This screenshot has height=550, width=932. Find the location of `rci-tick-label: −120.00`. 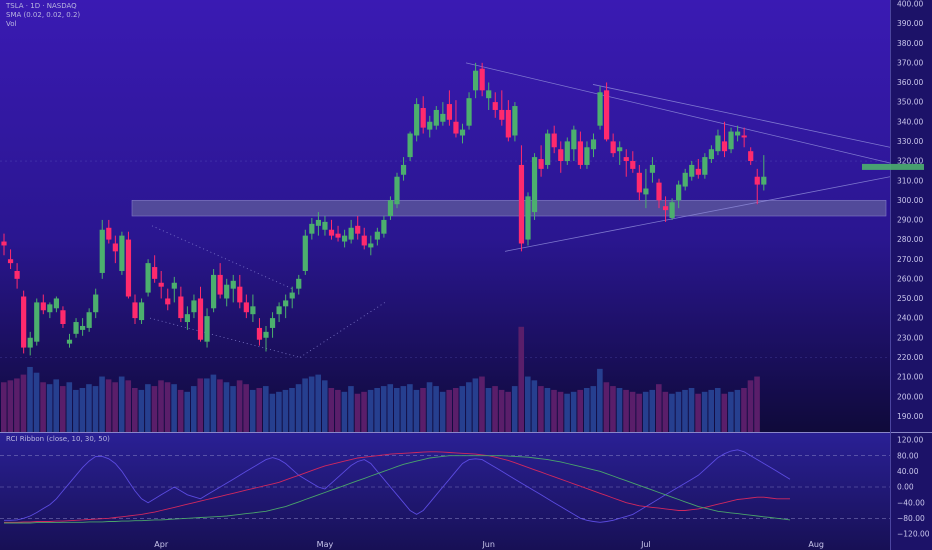

rci-tick-label: −120.00 is located at coordinates (913, 534).